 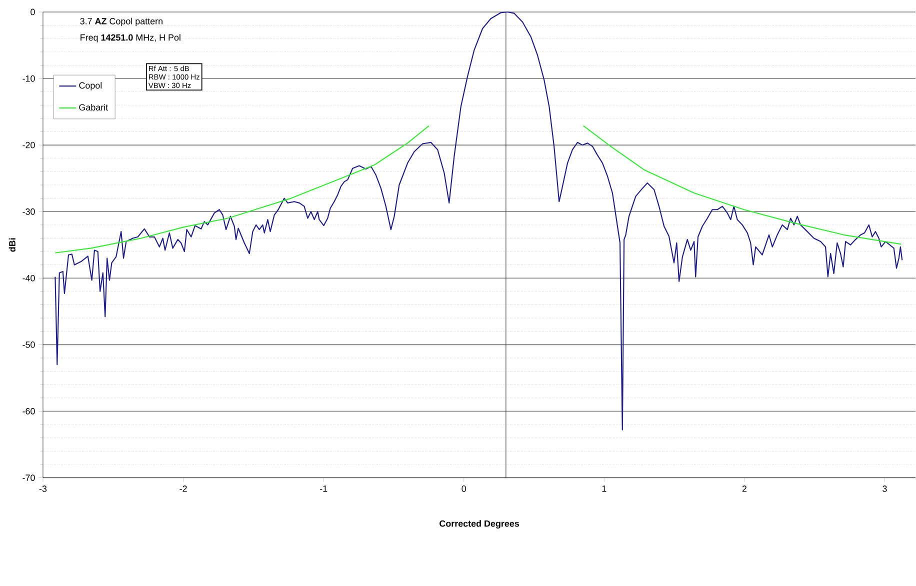 I want to click on y-tick-label: -20, so click(x=28, y=145).